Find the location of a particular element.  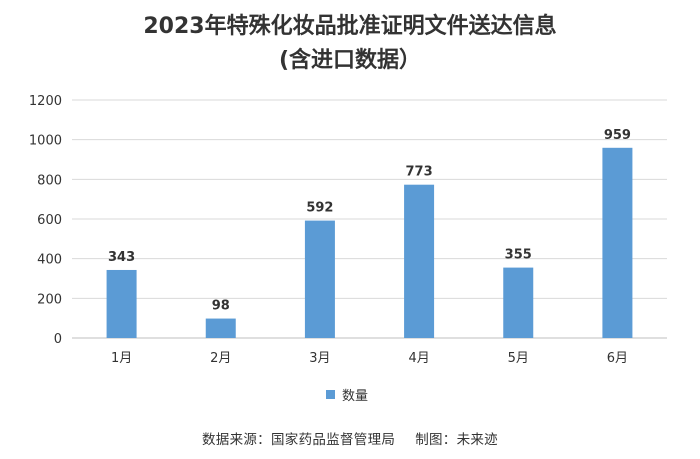

chart-title: 2023年特殊化妆品批准证明文件送达信息 is located at coordinates (350, 26).